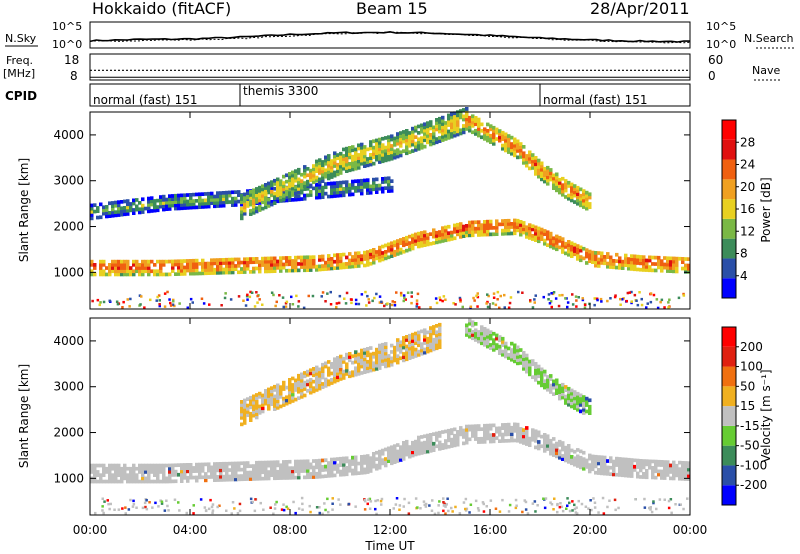 The image size is (800, 554). What do you see at coordinates (747, 209) in the screenshot?
I see `power-colorbar-tick-label: 16` at bounding box center [747, 209].